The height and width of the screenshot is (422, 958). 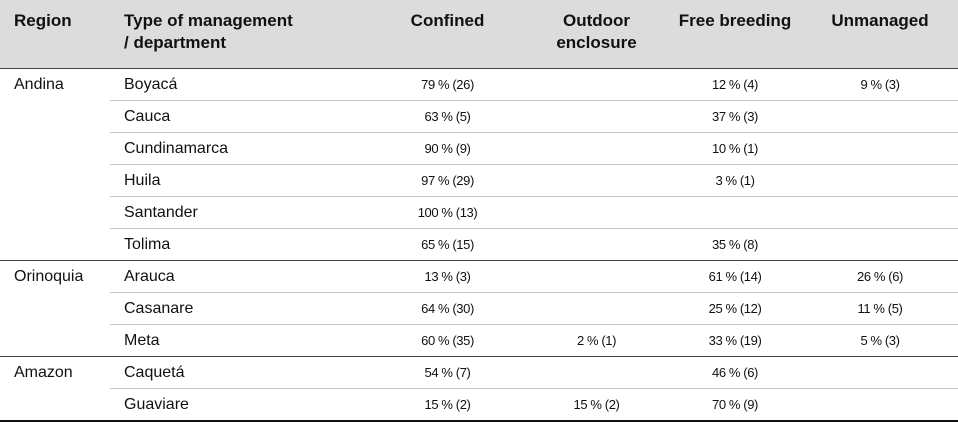 What do you see at coordinates (735, 405) in the screenshot?
I see `value-cell: 70 % (9)` at bounding box center [735, 405].